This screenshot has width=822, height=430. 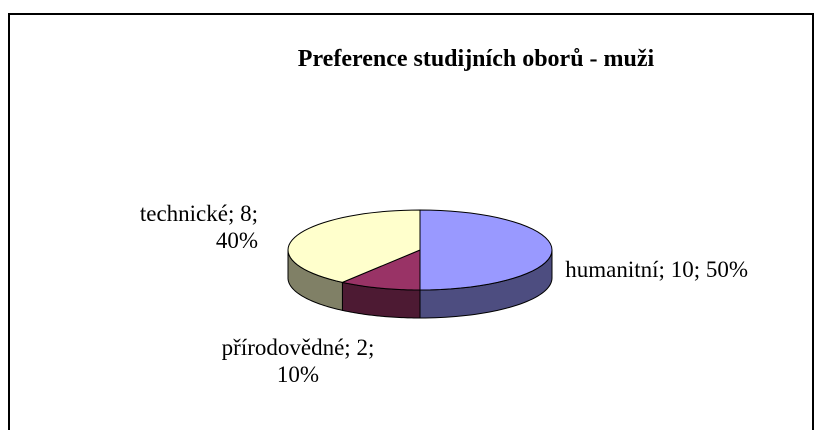 I want to click on chart-title: Preference studijních oborů - muži, so click(x=476, y=59).